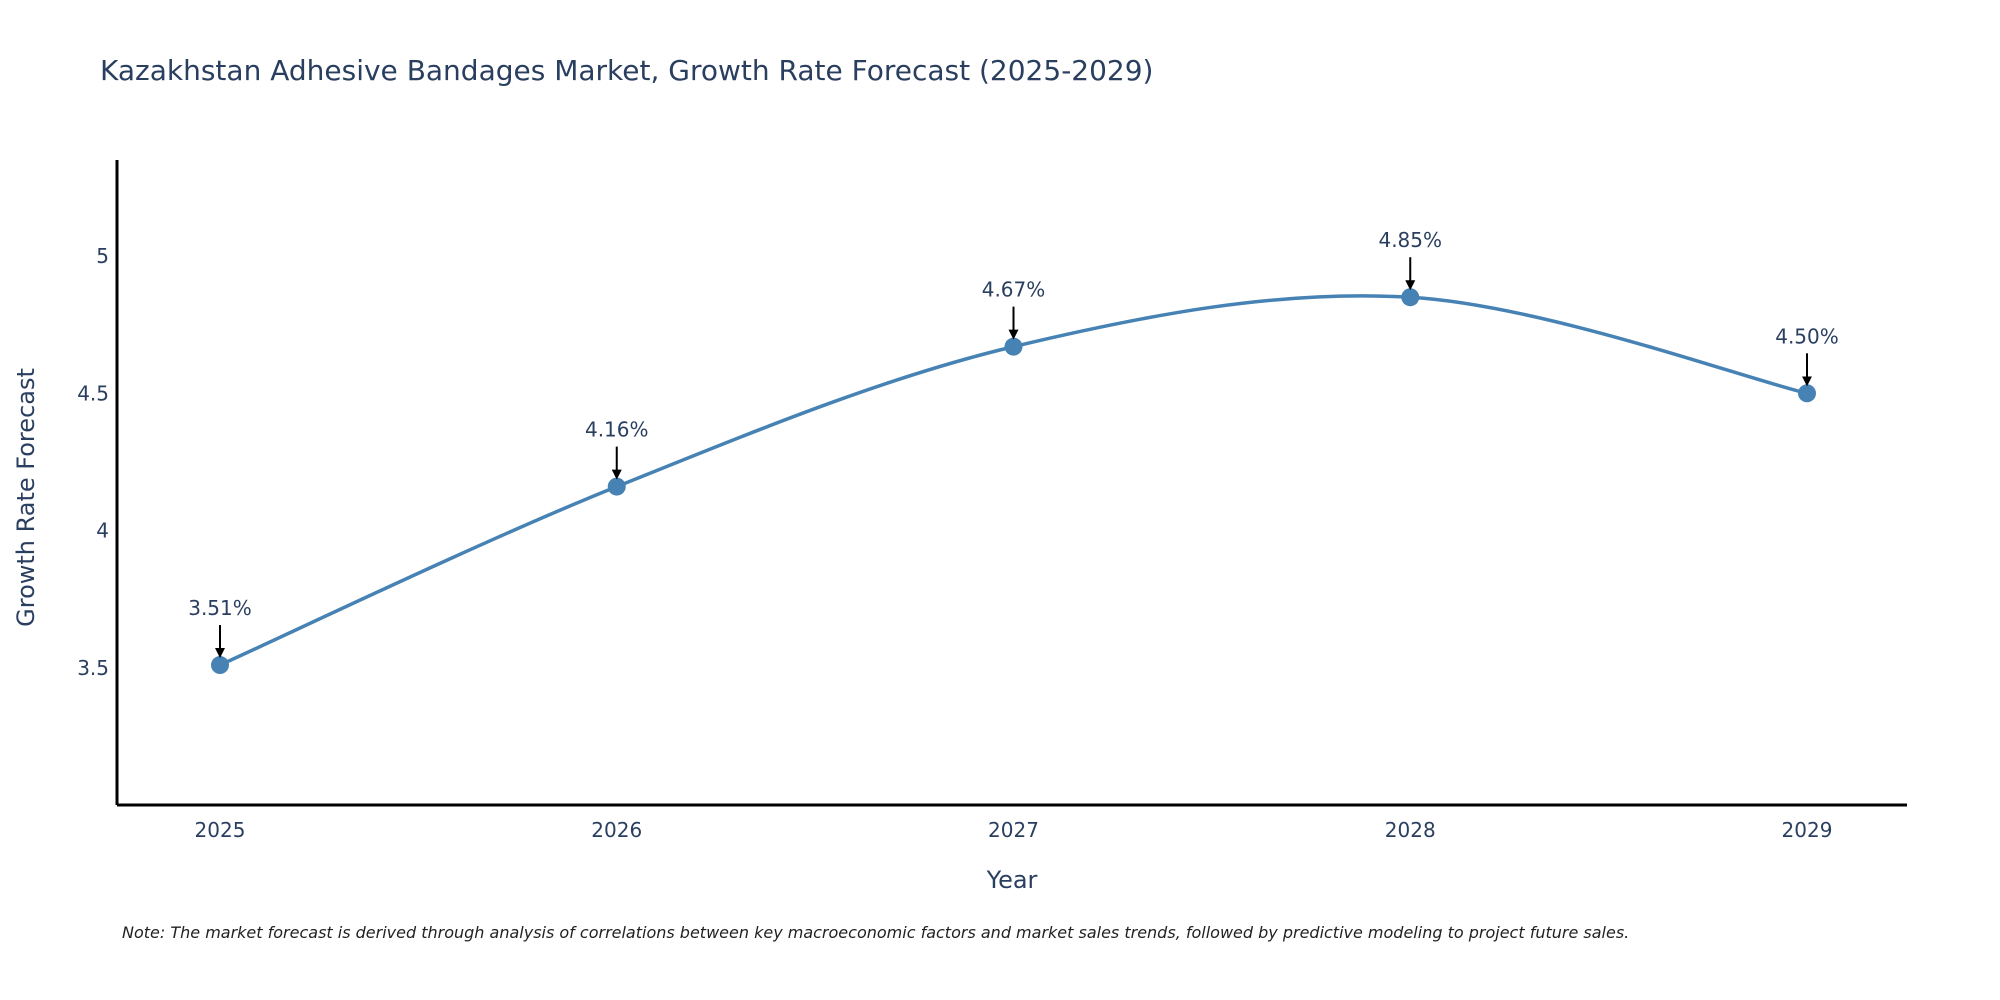 The width and height of the screenshot is (2000, 1000). What do you see at coordinates (617, 430) in the screenshot?
I see `data-label: 4.16%` at bounding box center [617, 430].